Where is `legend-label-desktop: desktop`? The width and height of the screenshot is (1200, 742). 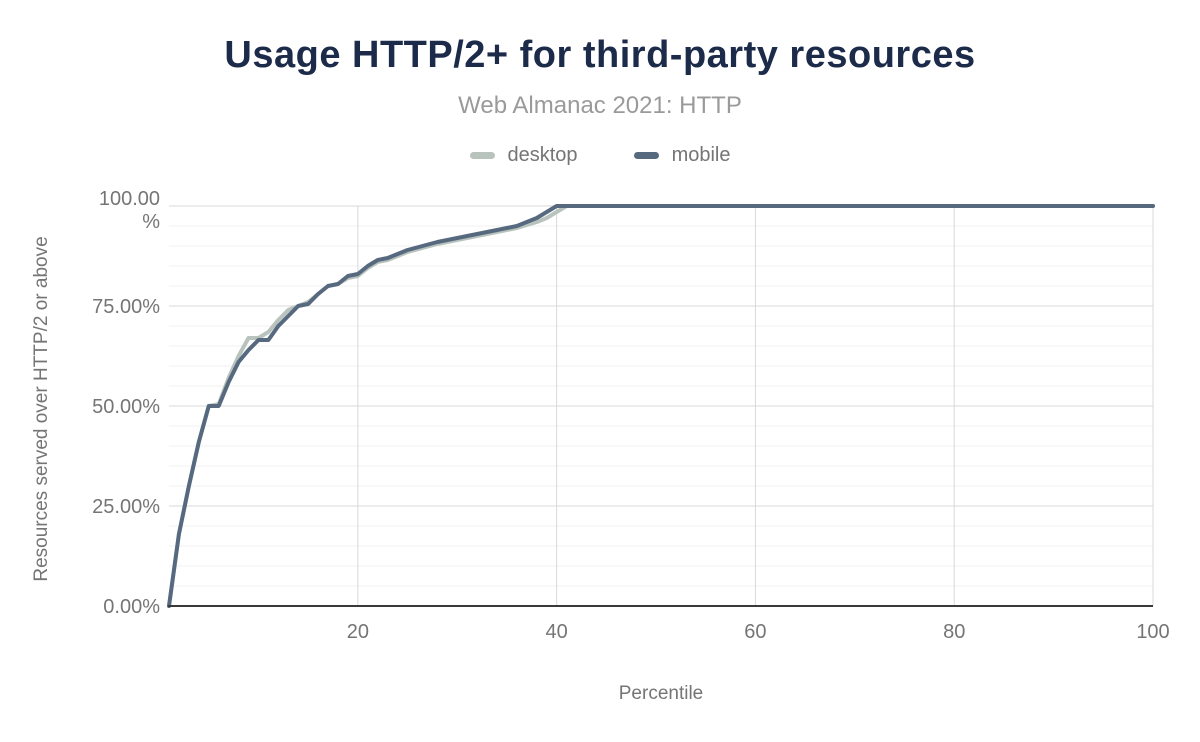 legend-label-desktop: desktop is located at coordinates (542, 155).